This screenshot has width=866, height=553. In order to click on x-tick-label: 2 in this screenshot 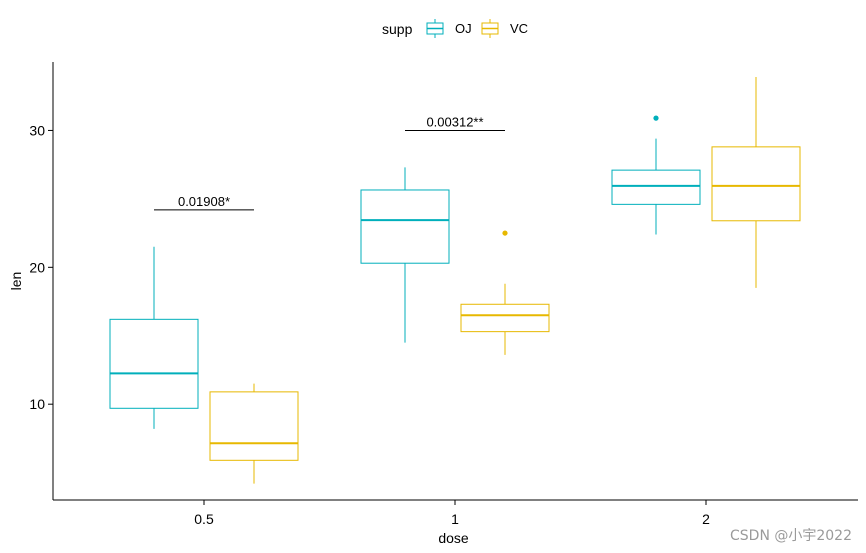, I will do `click(706, 519)`.